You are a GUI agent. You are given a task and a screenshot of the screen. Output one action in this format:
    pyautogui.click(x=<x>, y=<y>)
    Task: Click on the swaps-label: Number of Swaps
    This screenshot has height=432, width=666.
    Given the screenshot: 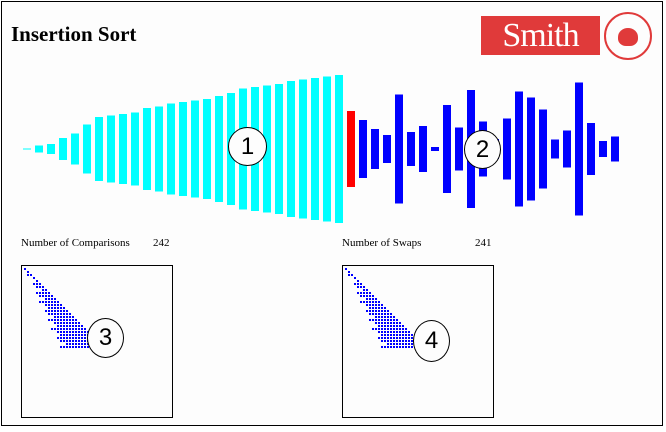 What is the action you would take?
    pyautogui.click(x=382, y=243)
    